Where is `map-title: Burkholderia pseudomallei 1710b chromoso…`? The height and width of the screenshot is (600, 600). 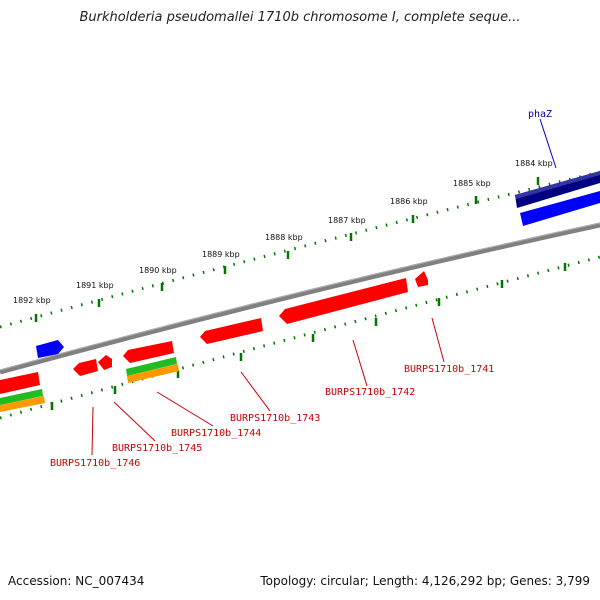 map-title: Burkholderia pseudomallei 1710b chromoso… is located at coordinates (300, 17).